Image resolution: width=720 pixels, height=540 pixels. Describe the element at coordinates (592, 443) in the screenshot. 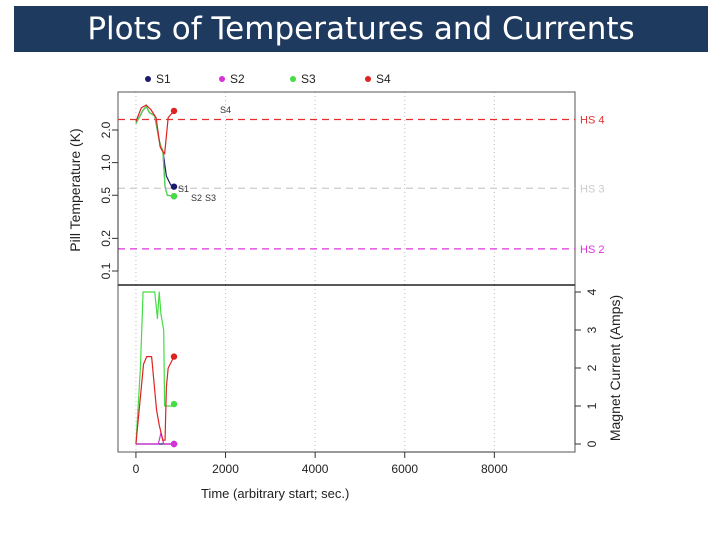

I see `current-tick-label: 0` at that location.